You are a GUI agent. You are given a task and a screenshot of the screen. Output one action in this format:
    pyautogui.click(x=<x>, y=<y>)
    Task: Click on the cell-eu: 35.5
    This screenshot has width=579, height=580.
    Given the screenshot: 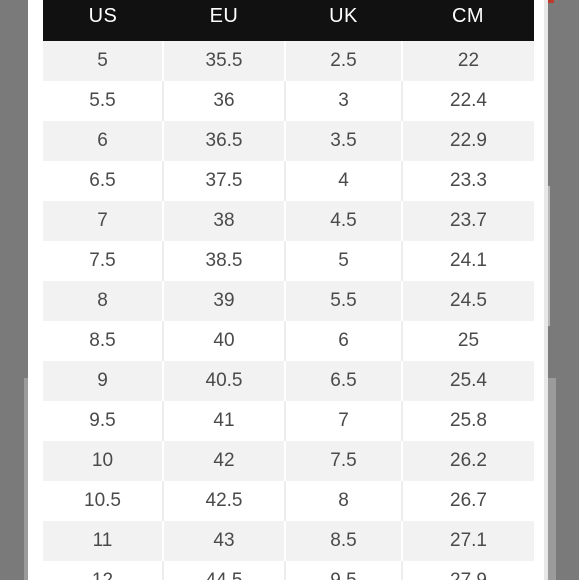 What is the action you would take?
    pyautogui.click(x=224, y=61)
    